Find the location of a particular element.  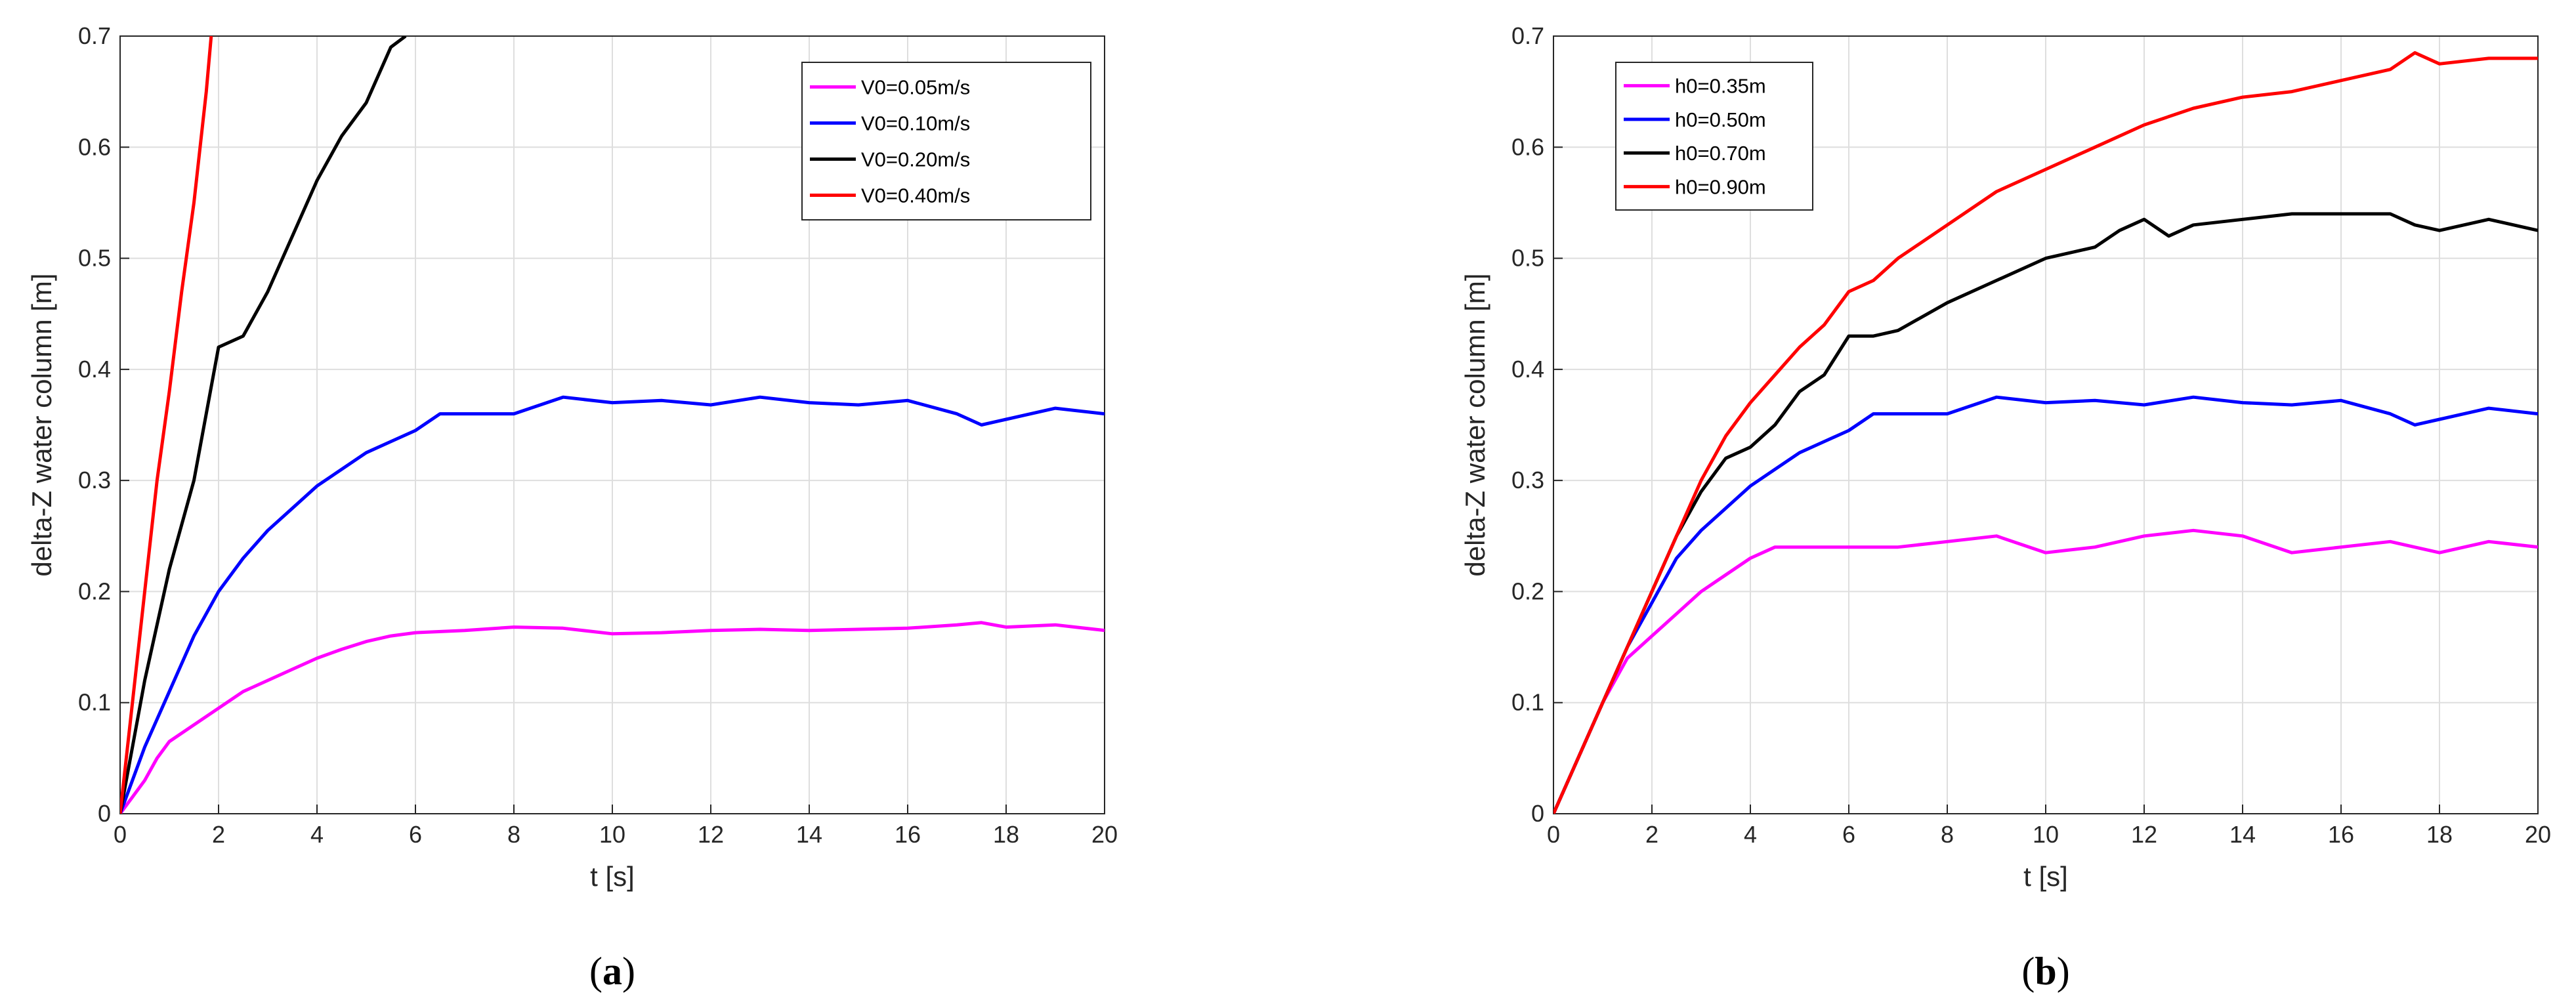

series-line-h0=0.35m is located at coordinates (2045, 671).